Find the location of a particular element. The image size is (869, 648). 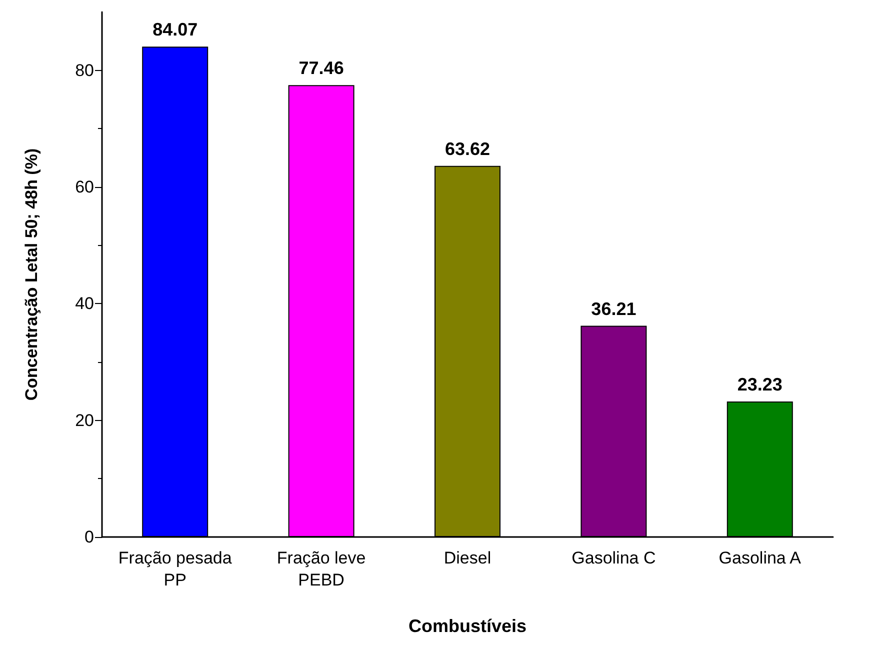

x-tick-label: Diesel is located at coordinates (468, 558).